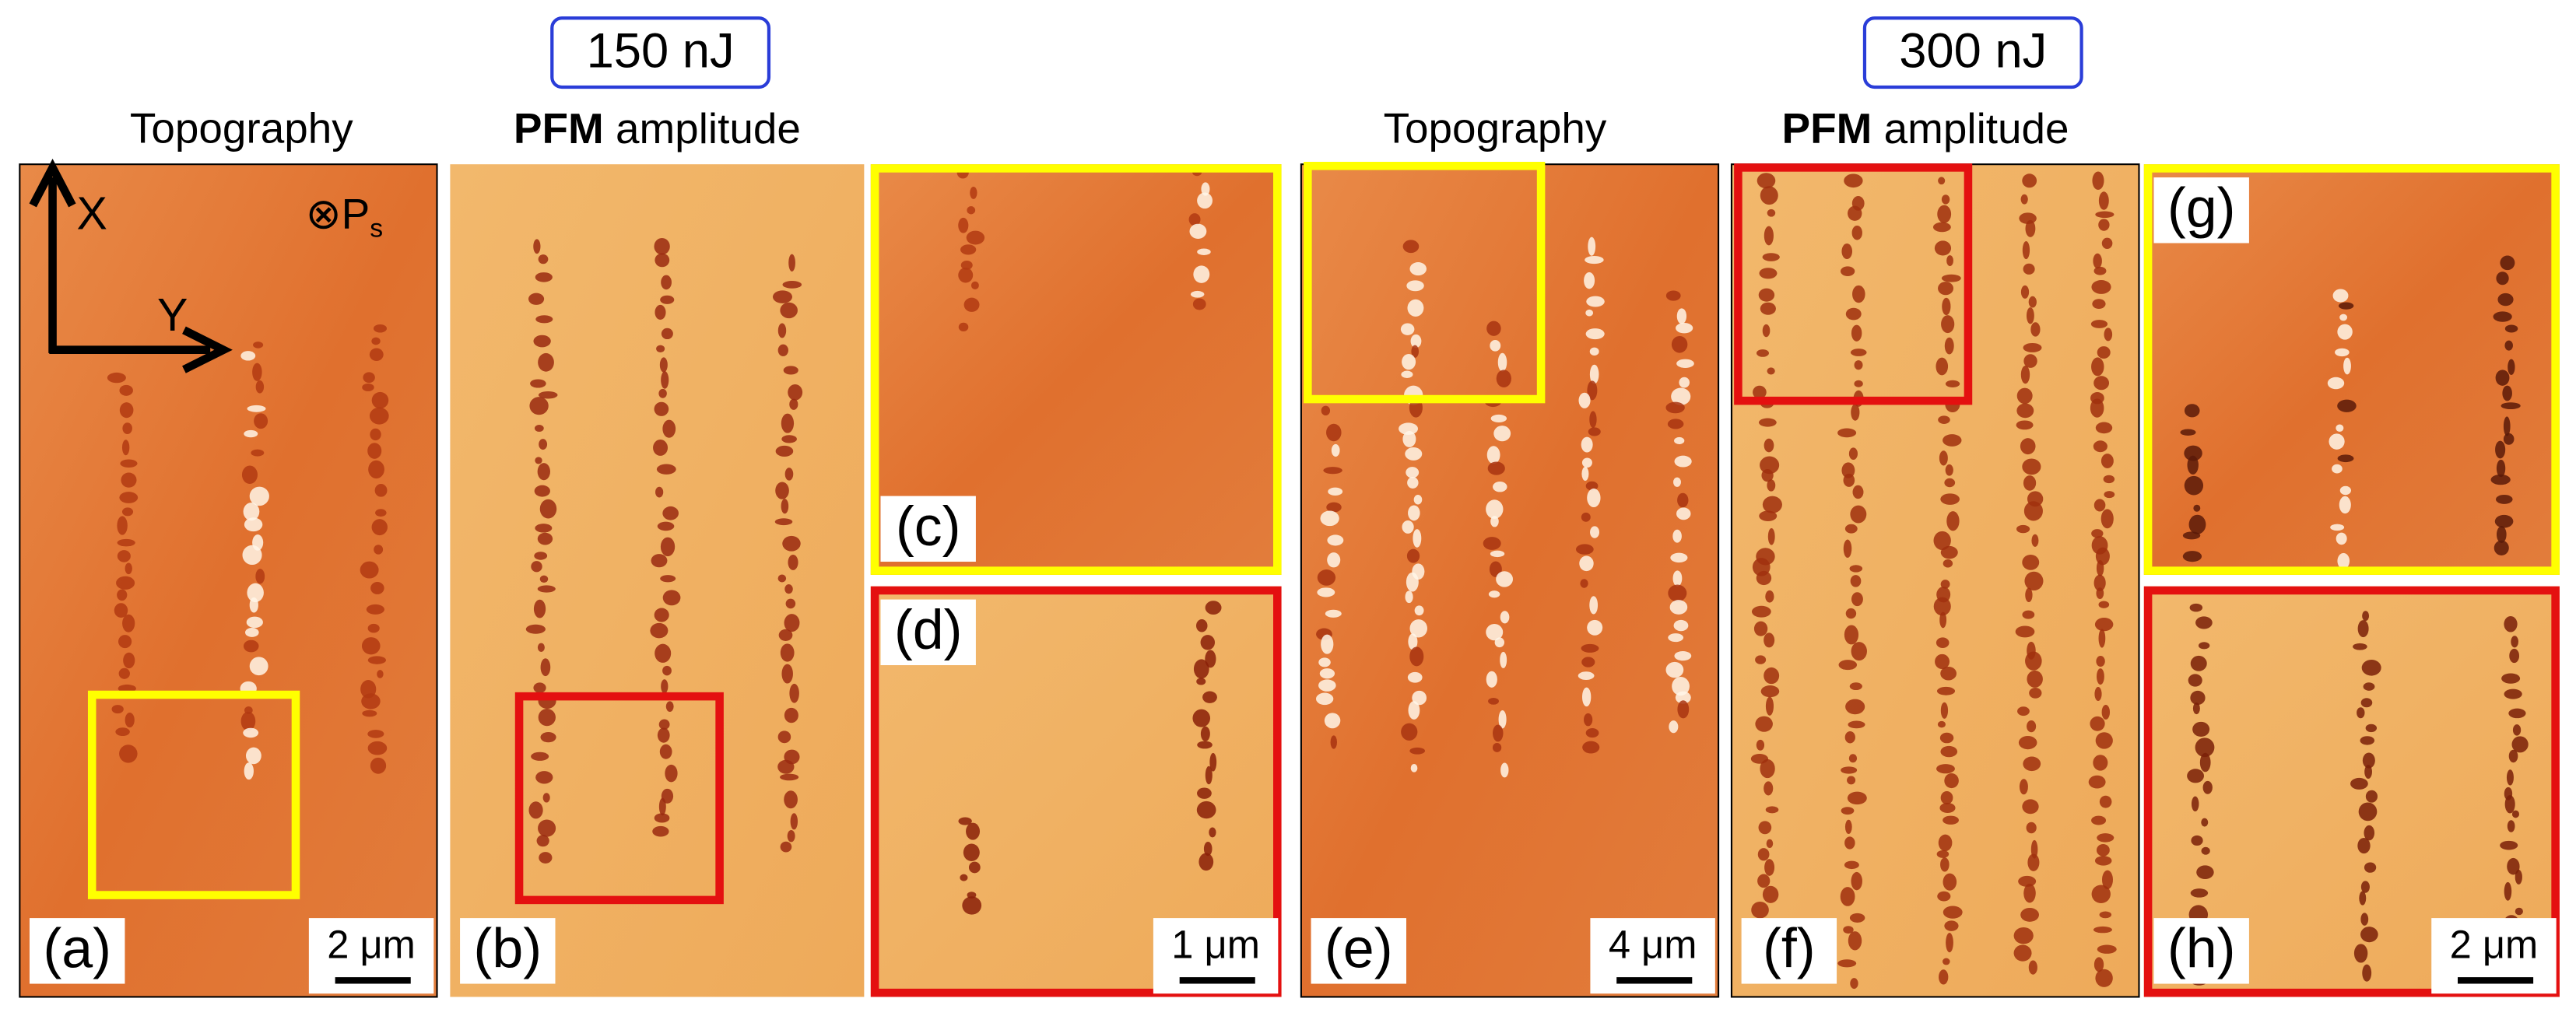 This screenshot has height=1016, width=2576. Describe the element at coordinates (508, 948) in the screenshot. I see `panel-label: (b)` at that location.